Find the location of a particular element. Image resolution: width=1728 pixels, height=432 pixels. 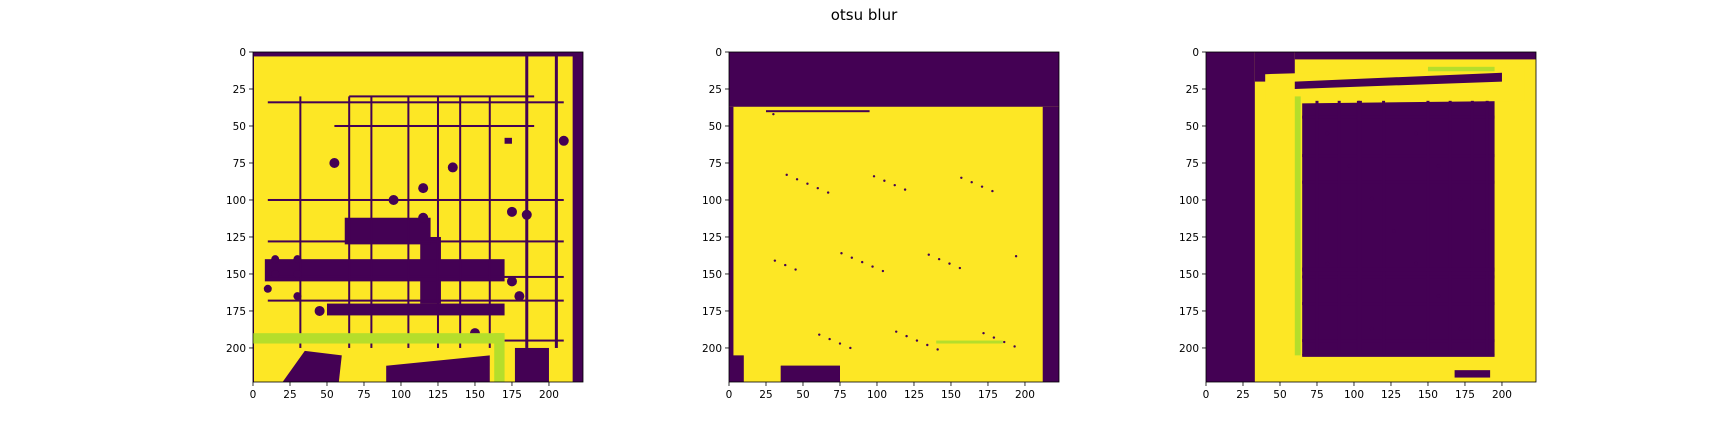

y-tick-label: 125 is located at coordinates (236, 238).